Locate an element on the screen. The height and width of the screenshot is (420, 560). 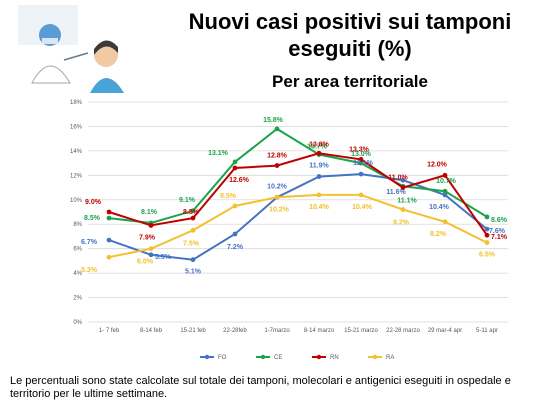
y-tick-label: 6% is located at coordinates (77, 250).